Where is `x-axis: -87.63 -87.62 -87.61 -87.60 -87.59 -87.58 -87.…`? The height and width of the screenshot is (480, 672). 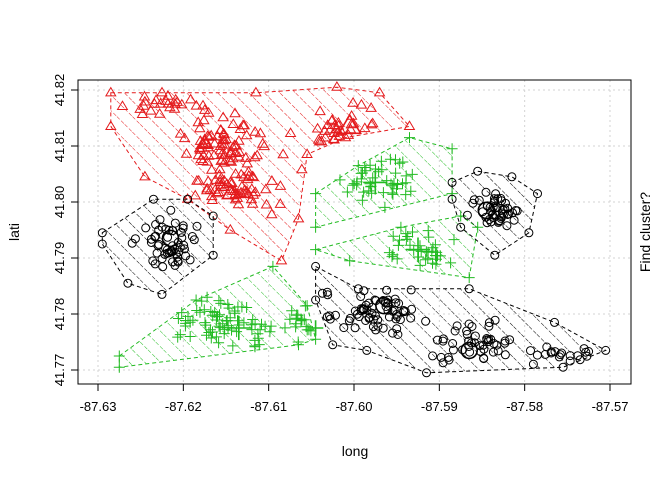
x-axis: -87.63 -87.62 -87.61 -87.60 -87.59 -87.58 -87.… is located at coordinates (354, 398).